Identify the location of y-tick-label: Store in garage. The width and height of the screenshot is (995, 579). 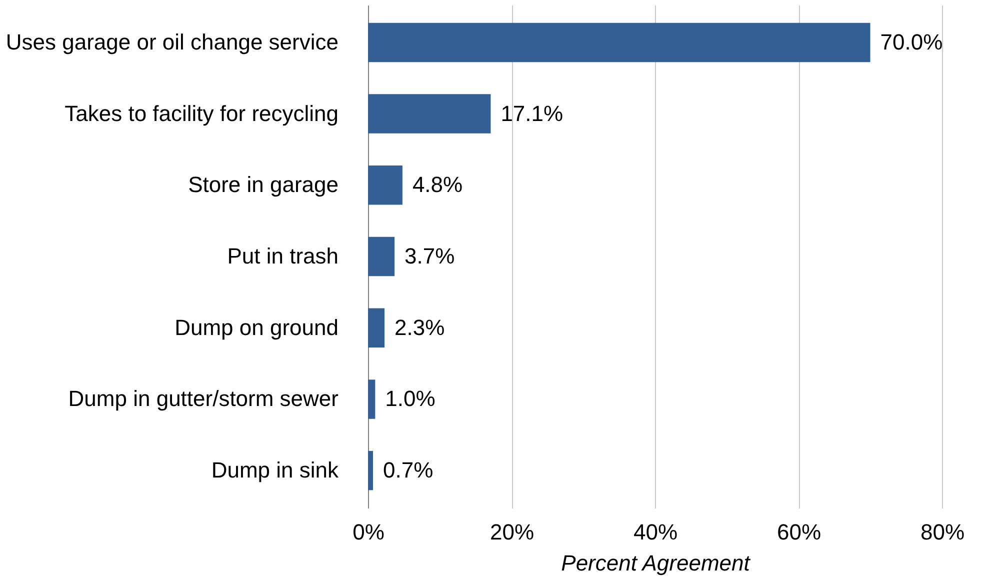
(263, 185).